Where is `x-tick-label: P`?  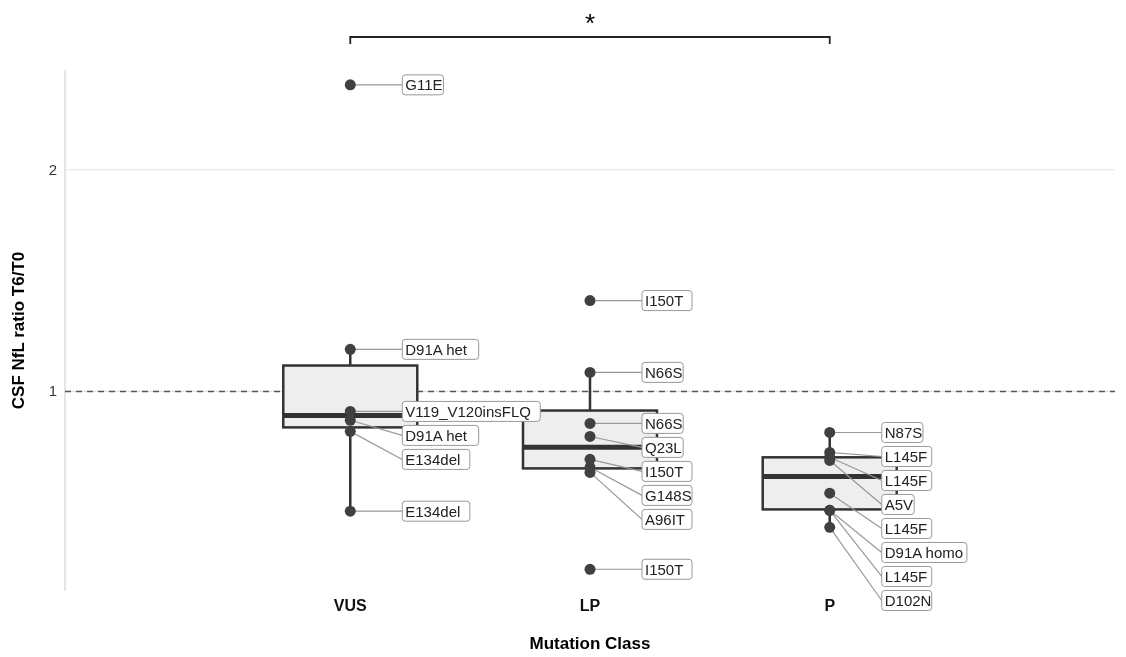
x-tick-label: P is located at coordinates (830, 605).